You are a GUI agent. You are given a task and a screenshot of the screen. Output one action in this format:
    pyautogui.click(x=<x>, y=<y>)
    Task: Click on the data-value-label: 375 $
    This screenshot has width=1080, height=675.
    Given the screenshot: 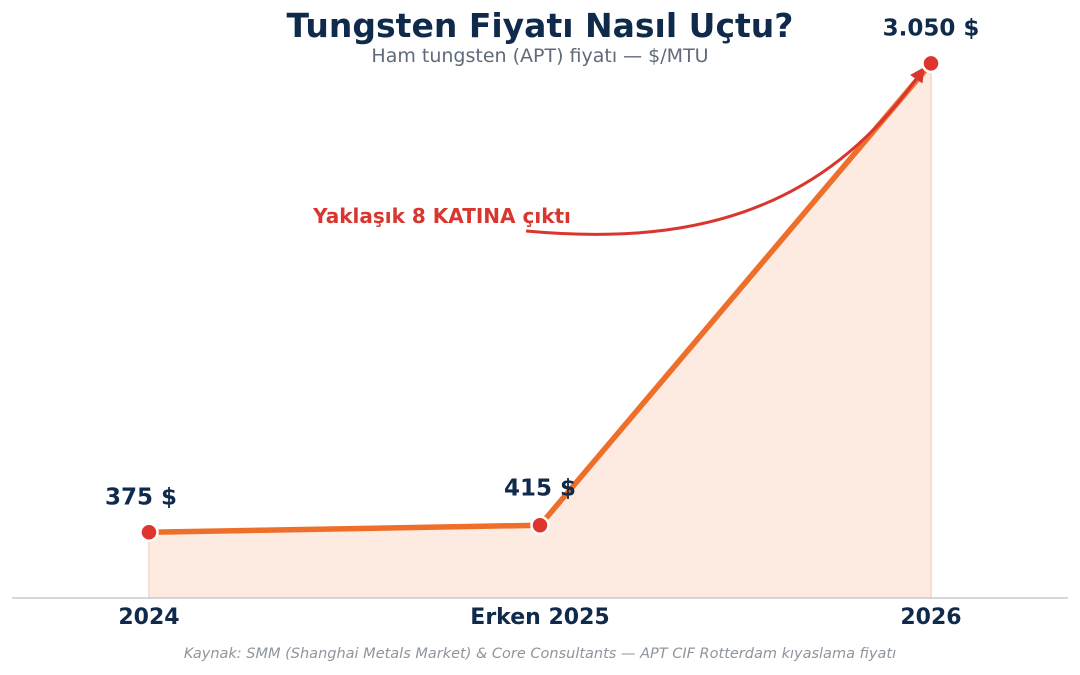 What is the action you would take?
    pyautogui.click(x=141, y=497)
    